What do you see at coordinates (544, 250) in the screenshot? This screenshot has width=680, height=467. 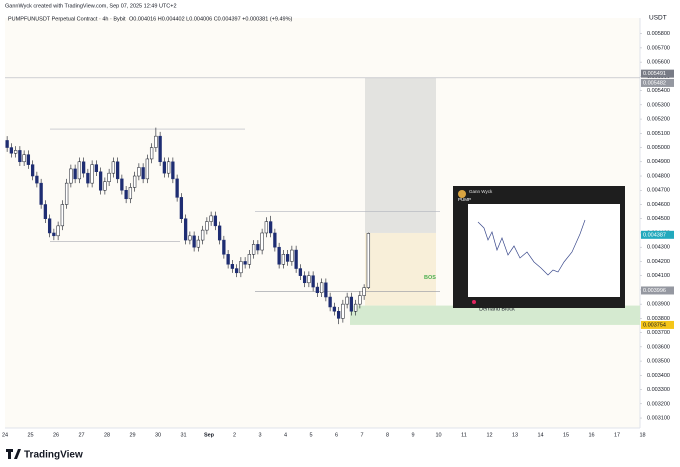 I see `inset-chart` at bounding box center [544, 250].